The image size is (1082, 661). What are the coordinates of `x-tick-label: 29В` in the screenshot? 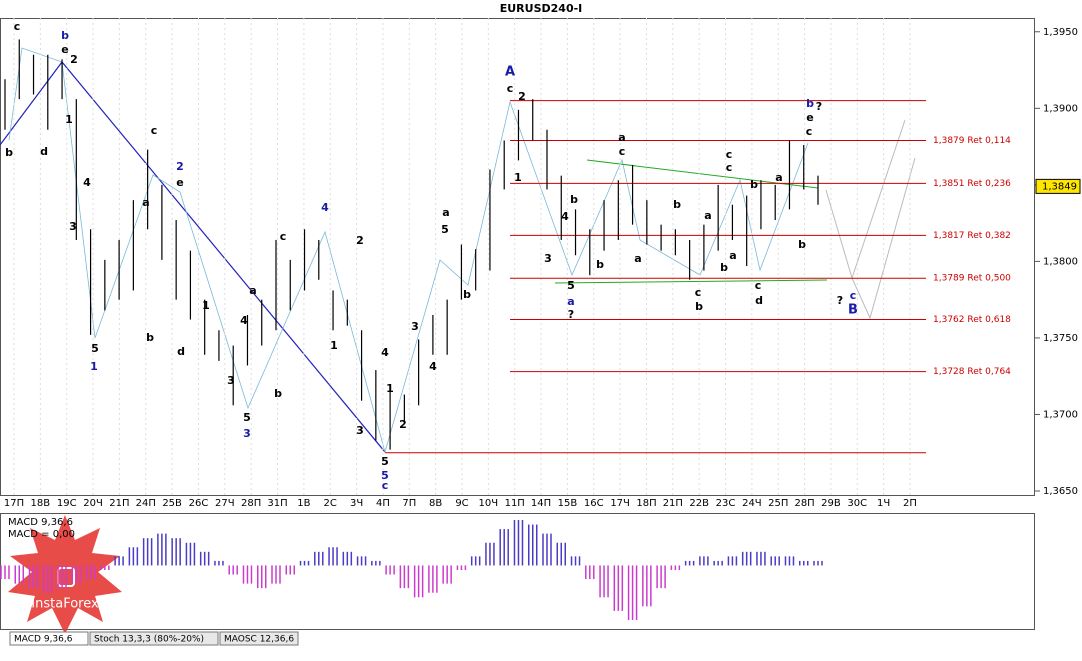 It's located at (831, 503).